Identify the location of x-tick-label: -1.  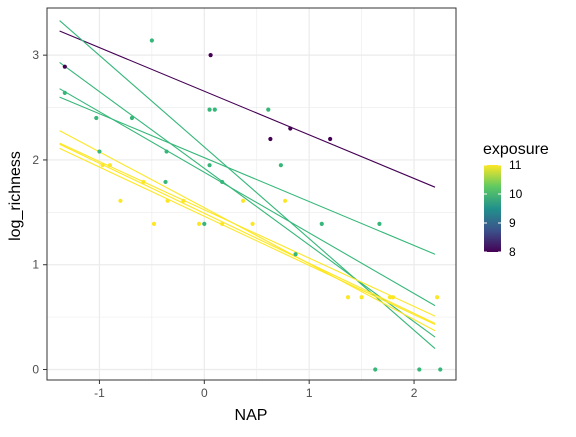
(99, 393).